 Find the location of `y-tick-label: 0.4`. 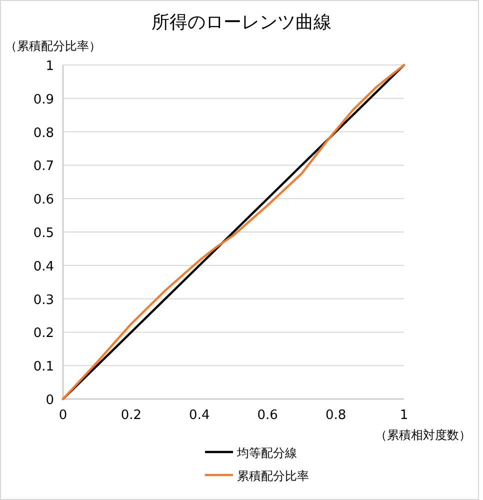

y-tick-label: 0.4 is located at coordinates (43, 266).